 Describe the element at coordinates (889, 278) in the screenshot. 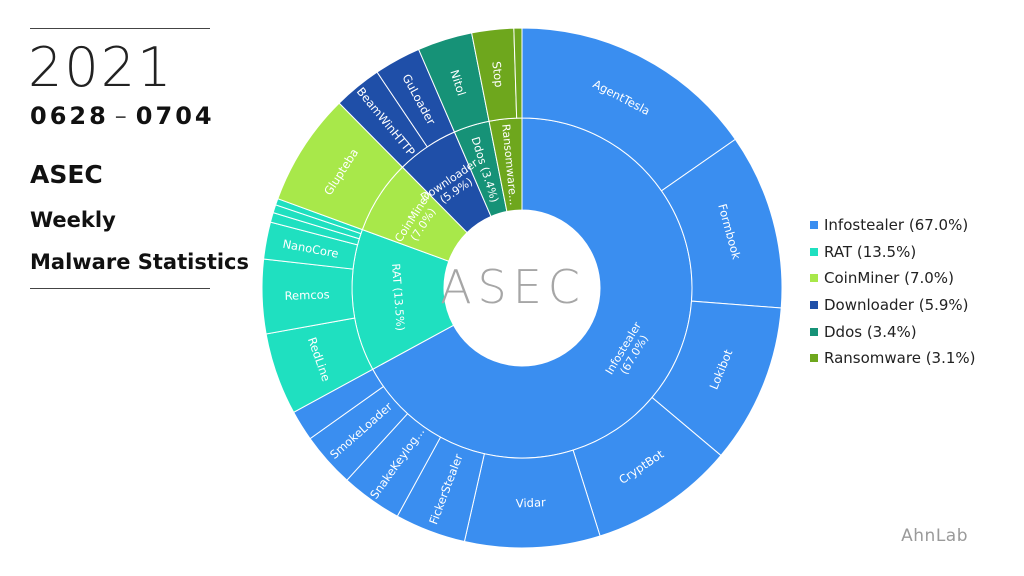

I see `legend-label: CoinMiner (7.0%)` at that location.